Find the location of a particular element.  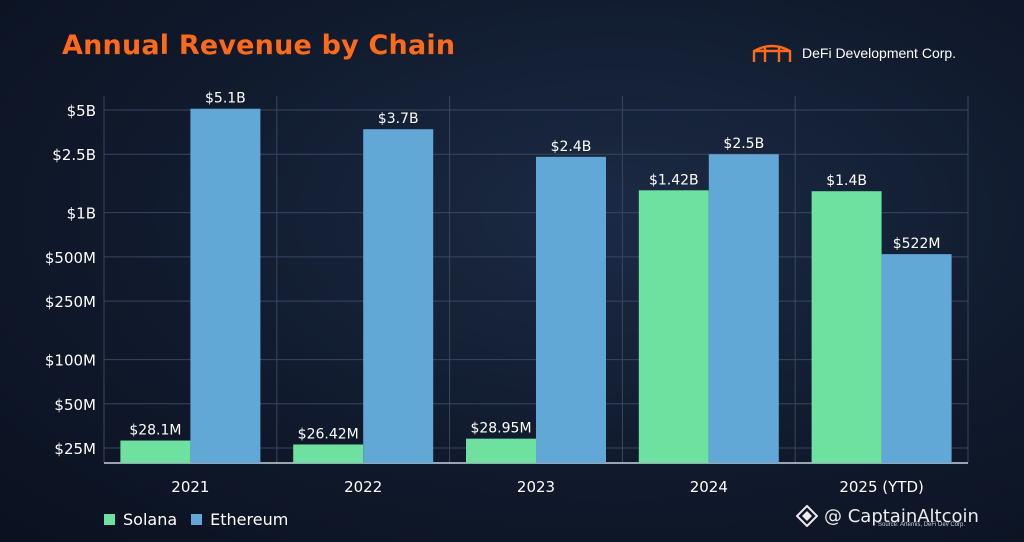

legend-item-ethereum: Ethereum is located at coordinates (239, 519).